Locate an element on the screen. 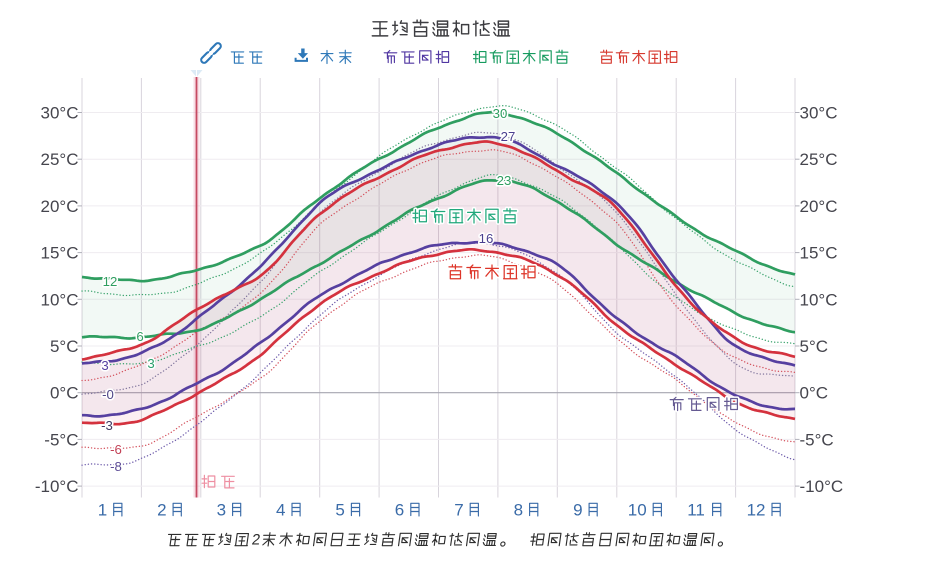  svg-text: -0 is located at coordinates (108, 394).